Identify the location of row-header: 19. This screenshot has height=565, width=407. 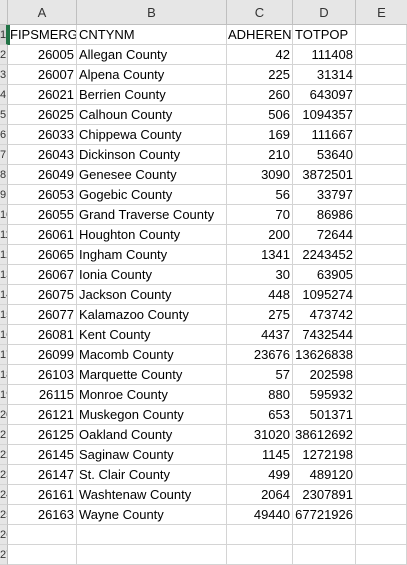
(4, 395).